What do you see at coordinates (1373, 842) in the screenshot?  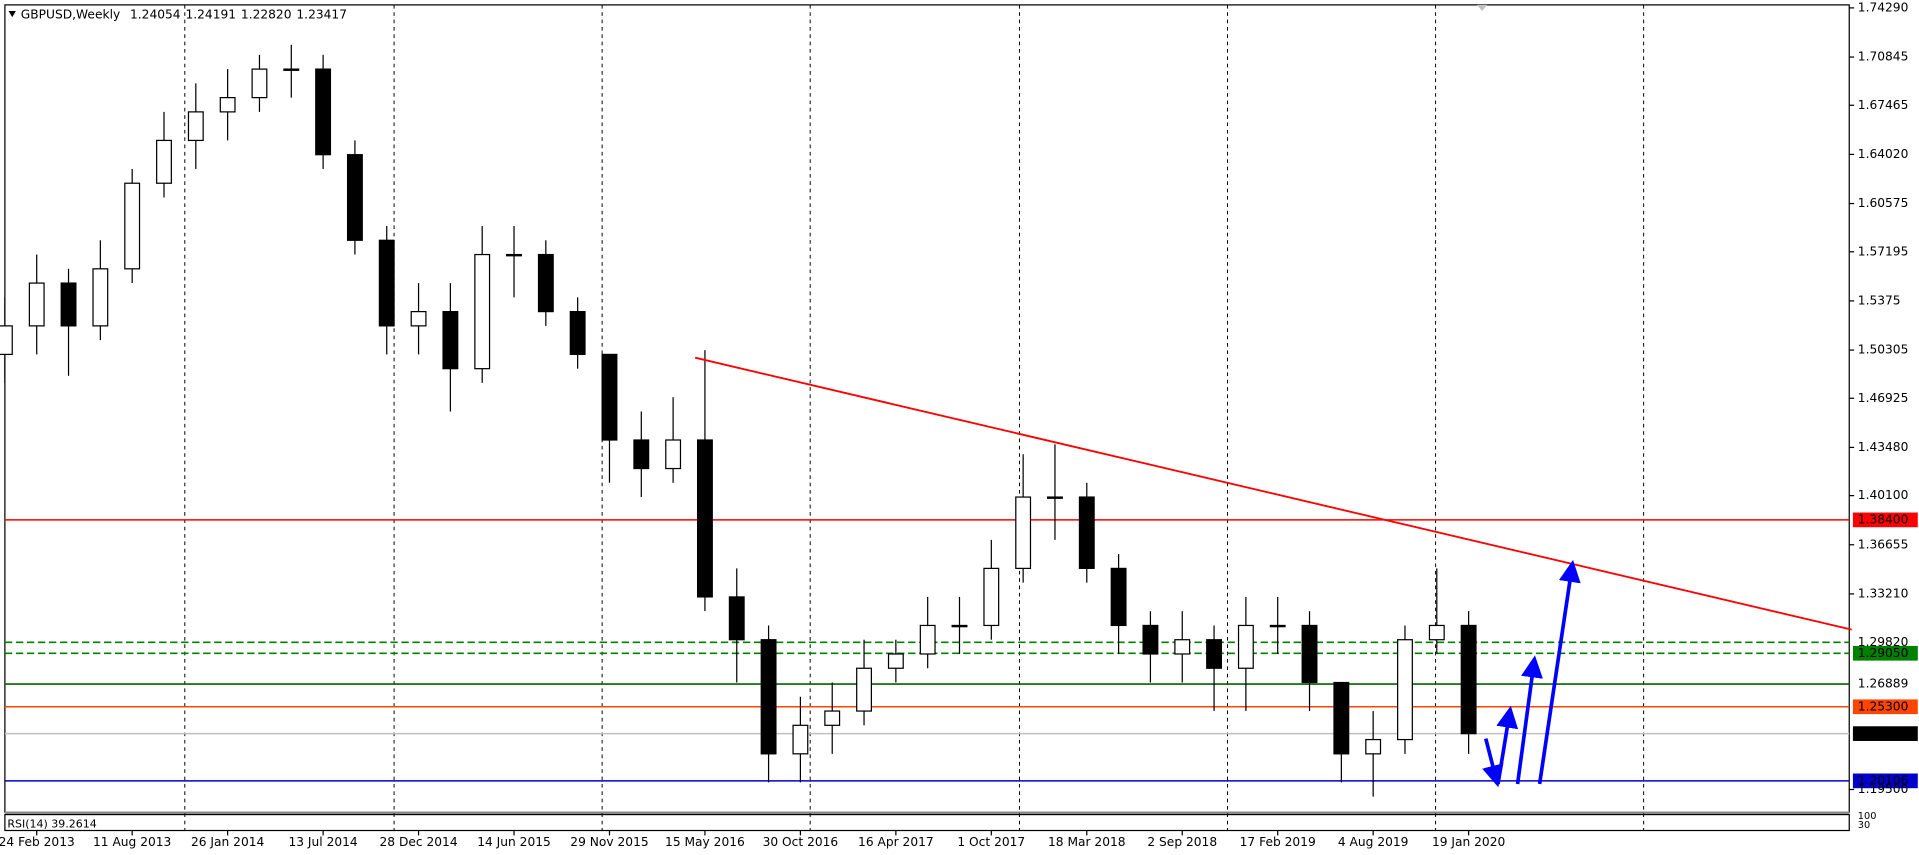 I see `x-tick-label: 4 Aug 2019` at bounding box center [1373, 842].